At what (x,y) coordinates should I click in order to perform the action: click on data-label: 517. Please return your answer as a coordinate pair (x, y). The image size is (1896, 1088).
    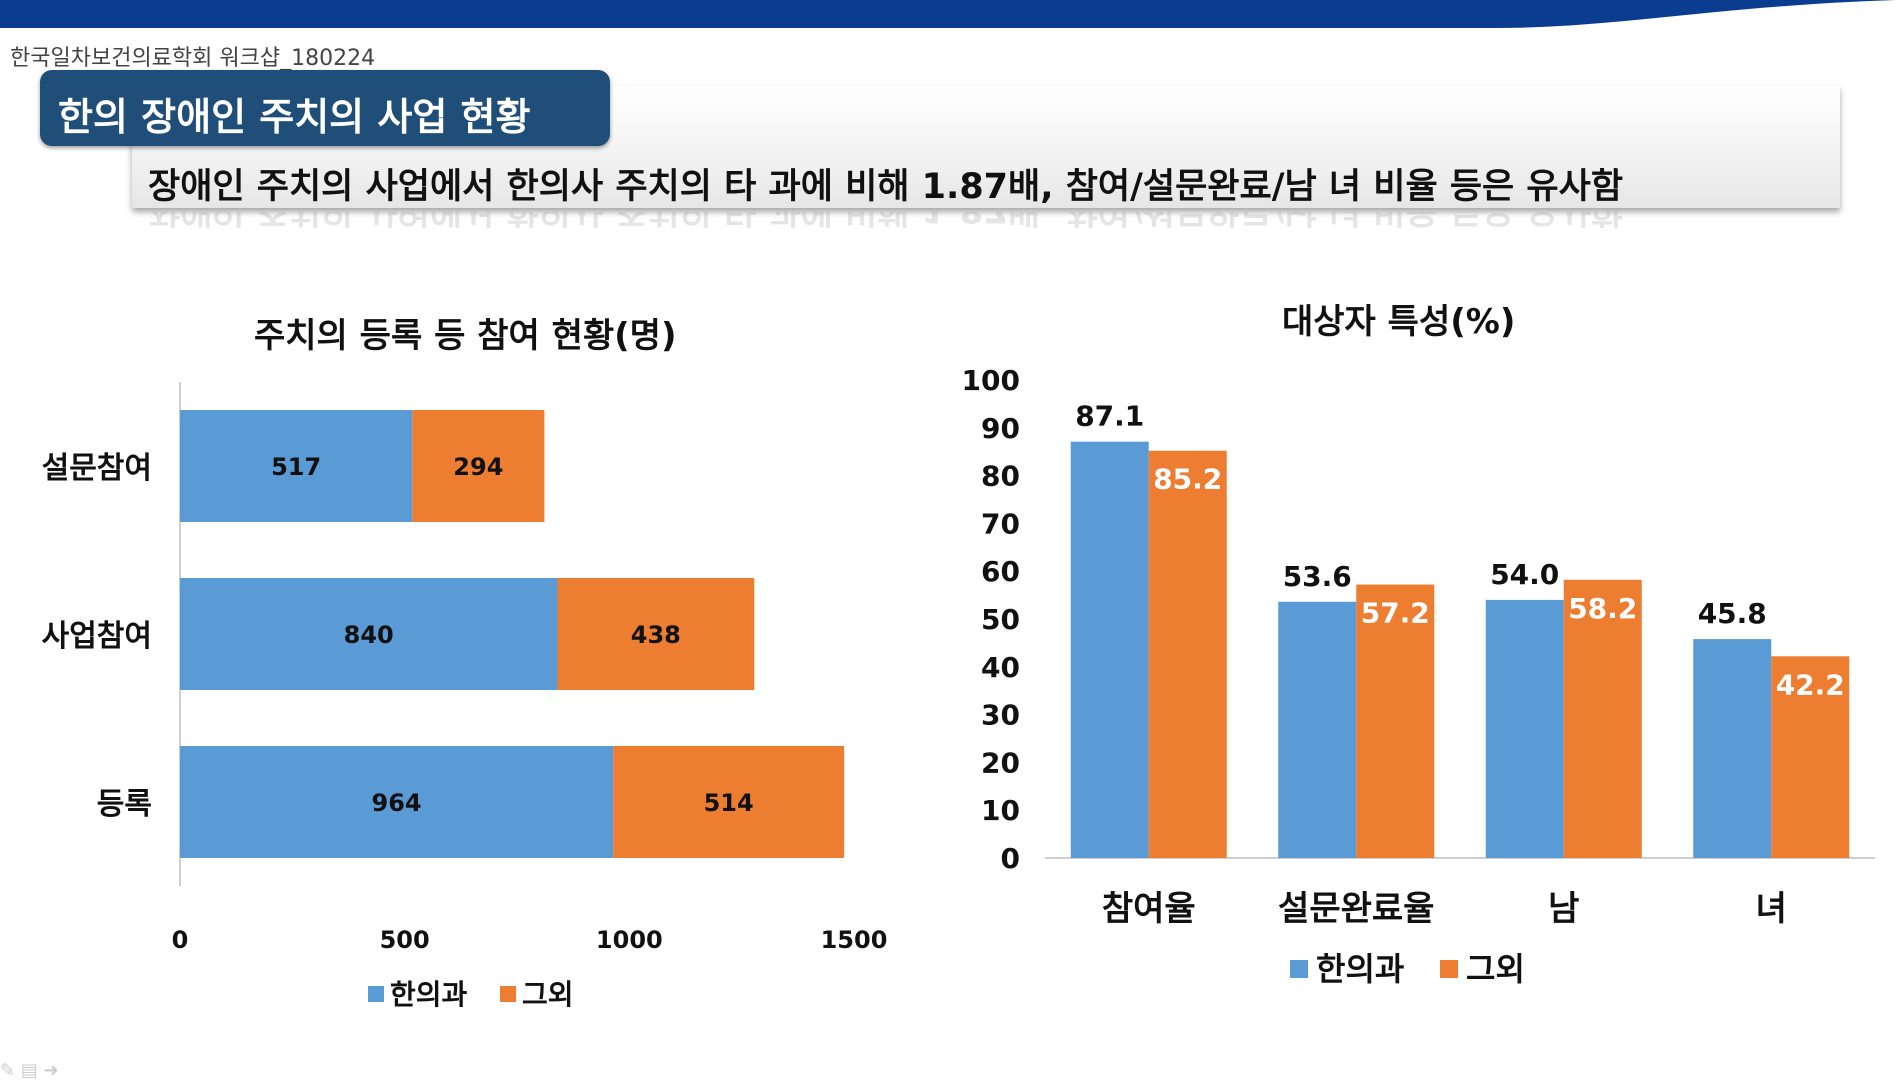
    Looking at the image, I should click on (296, 467).